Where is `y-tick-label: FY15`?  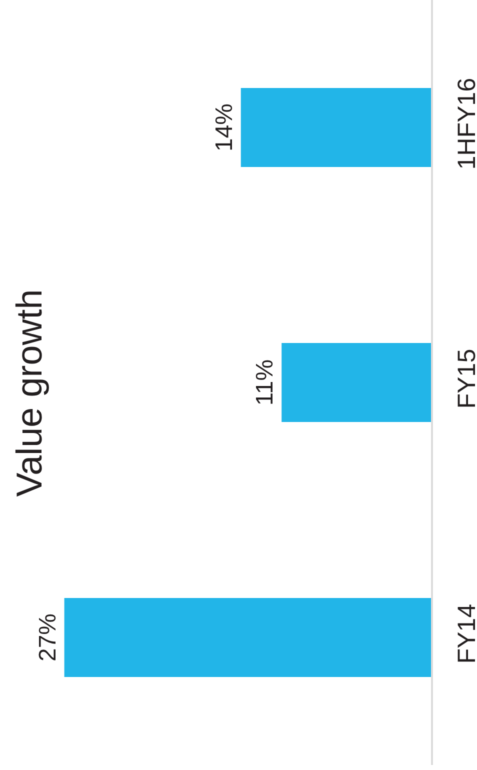 y-tick-label: FY15 is located at coordinates (465, 378).